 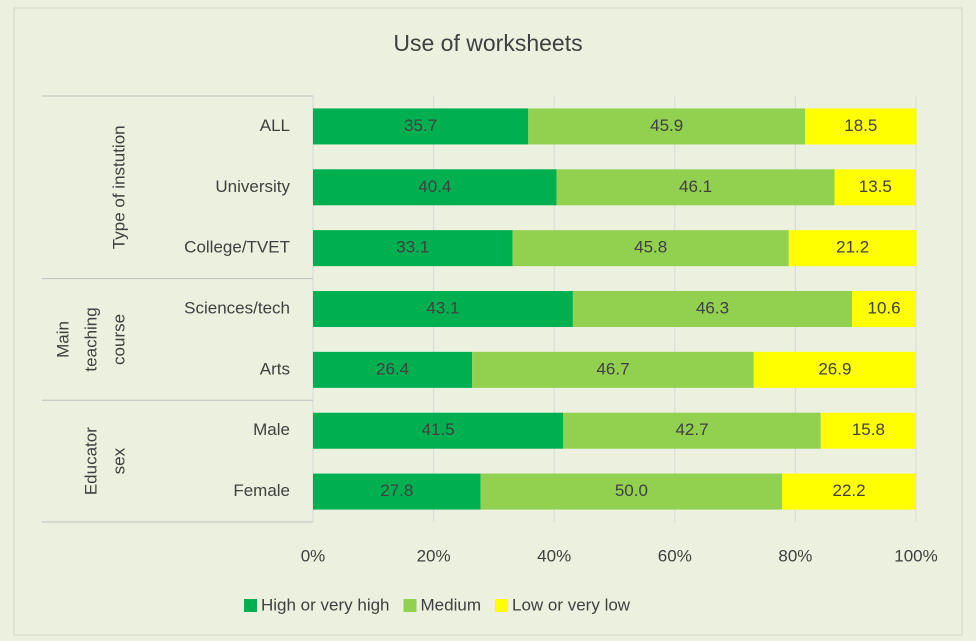 I want to click on data-label: 41.5, so click(x=438, y=429).